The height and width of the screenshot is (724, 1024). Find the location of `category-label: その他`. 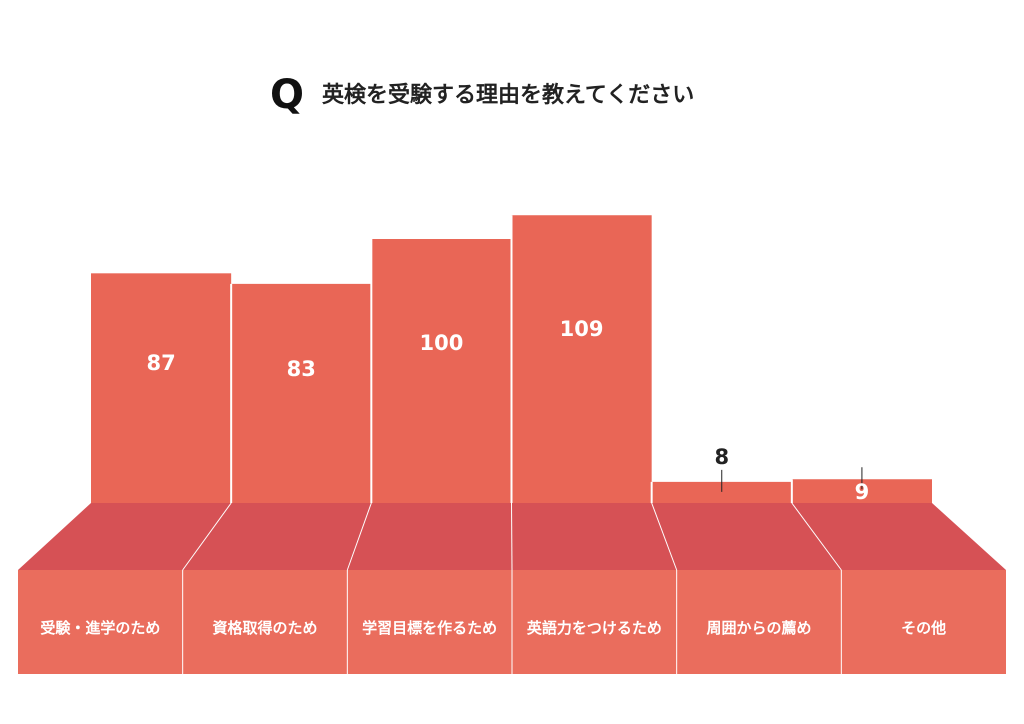

category-label: その他 is located at coordinates (923, 628).